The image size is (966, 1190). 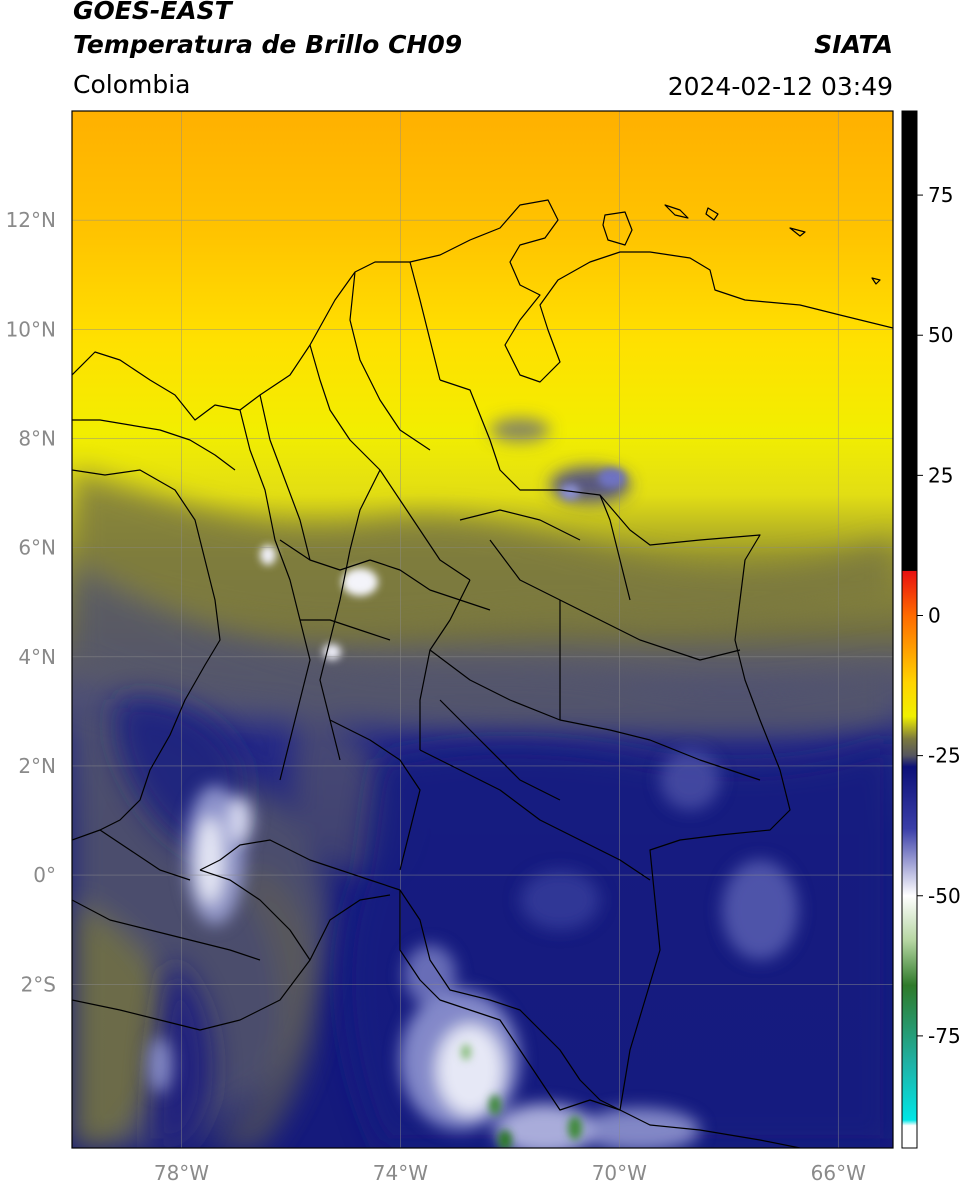 What do you see at coordinates (944, 756) in the screenshot?
I see `colorbar-tick-label: -25` at bounding box center [944, 756].